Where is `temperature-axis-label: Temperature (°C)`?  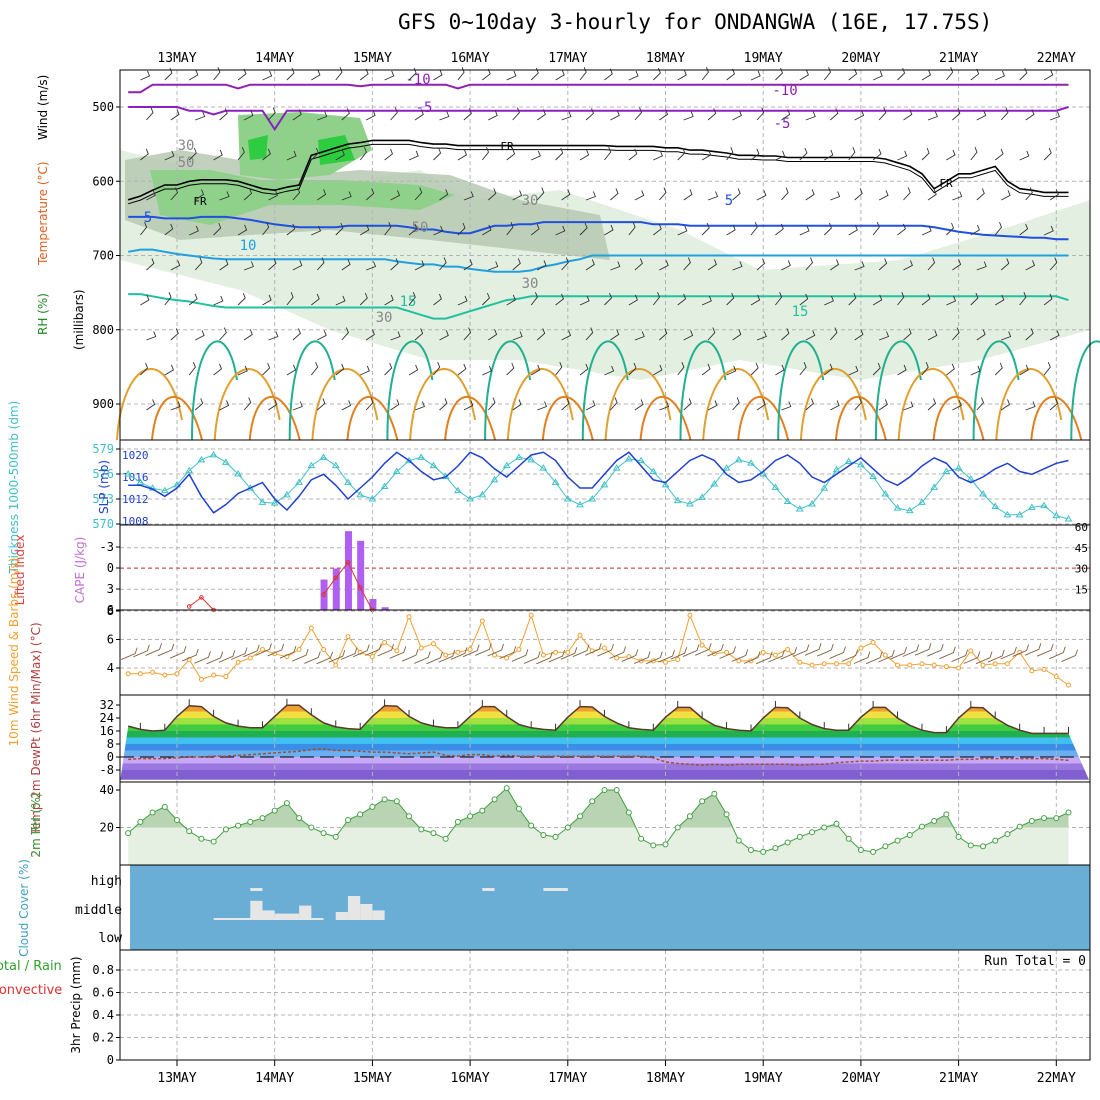
temperature-axis-label: Temperature (°C) is located at coordinates (43, 213).